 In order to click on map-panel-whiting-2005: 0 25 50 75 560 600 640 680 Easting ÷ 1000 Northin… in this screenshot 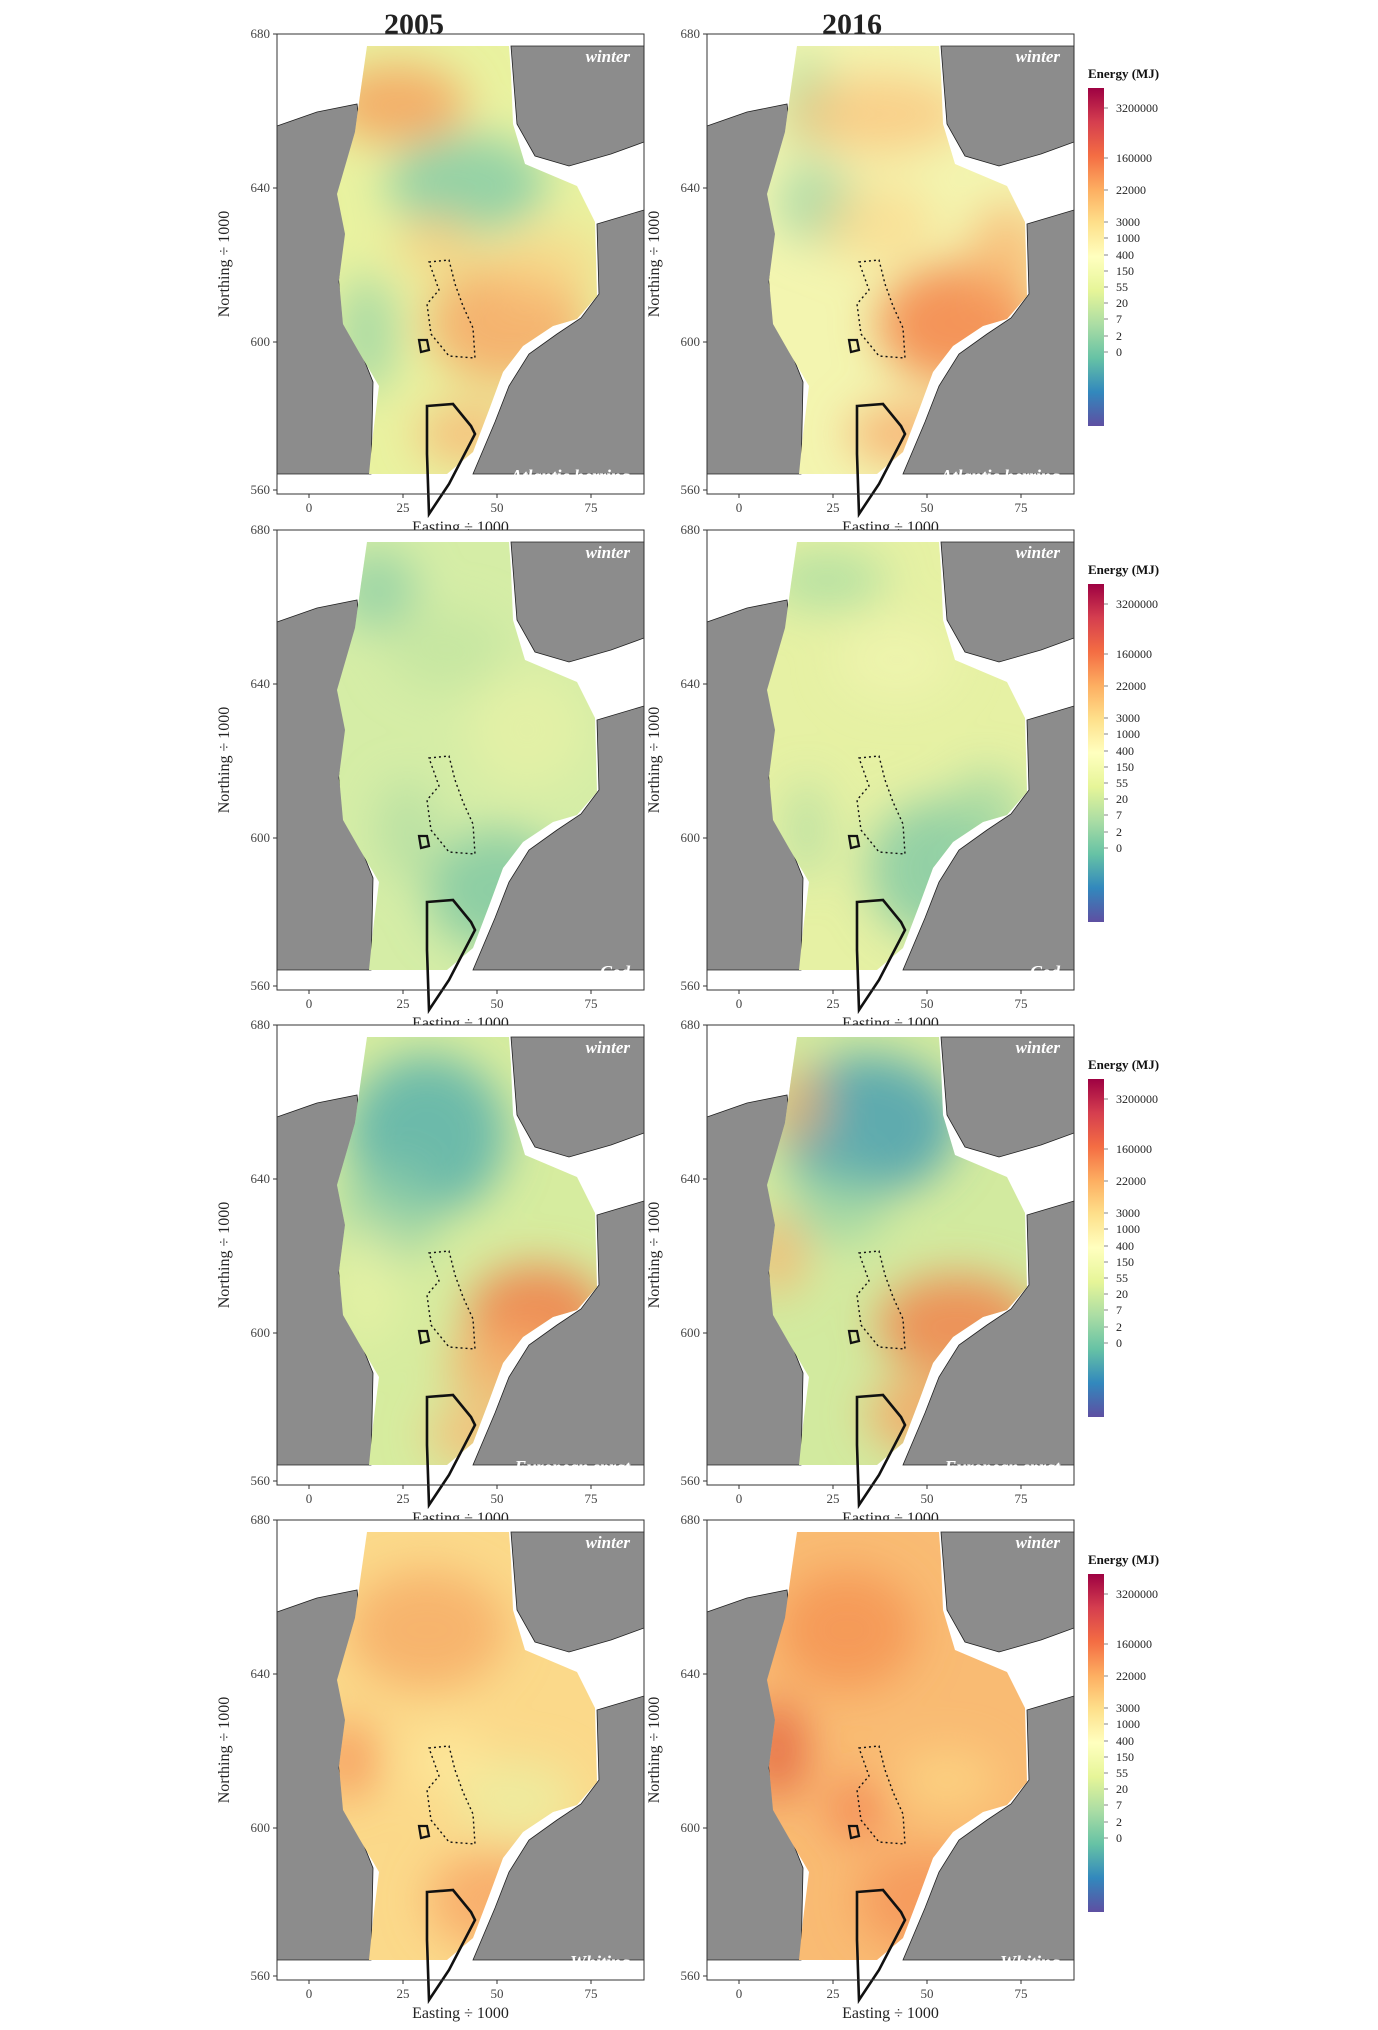, I will do `click(425, 1765)`.